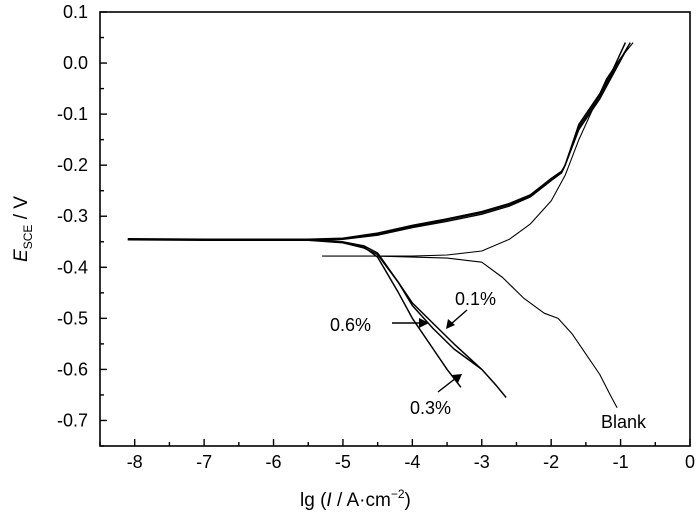  What do you see at coordinates (621, 462) in the screenshot?
I see `x-tick-label: -1` at bounding box center [621, 462].